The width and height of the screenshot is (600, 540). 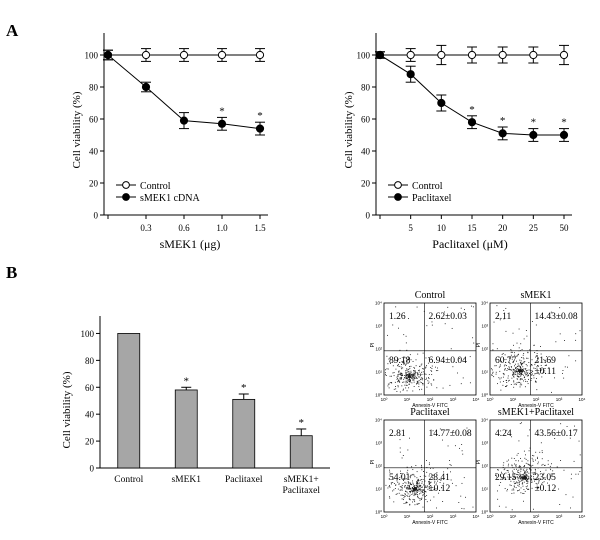 I want to click on x-tick-label: 20, so click(x=503, y=228).